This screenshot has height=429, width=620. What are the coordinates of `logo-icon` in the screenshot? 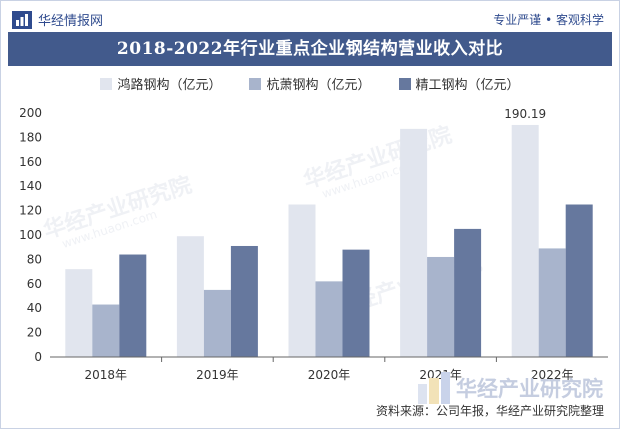 It's located at (22, 19).